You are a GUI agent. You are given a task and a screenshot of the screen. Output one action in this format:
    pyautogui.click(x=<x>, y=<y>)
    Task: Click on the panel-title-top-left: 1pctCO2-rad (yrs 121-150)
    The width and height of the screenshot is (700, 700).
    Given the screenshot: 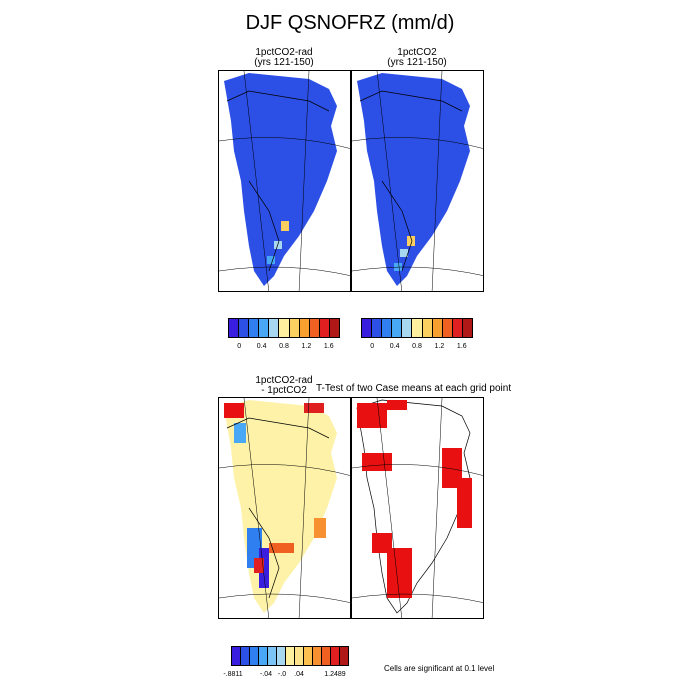 What is the action you would take?
    pyautogui.click(x=284, y=58)
    